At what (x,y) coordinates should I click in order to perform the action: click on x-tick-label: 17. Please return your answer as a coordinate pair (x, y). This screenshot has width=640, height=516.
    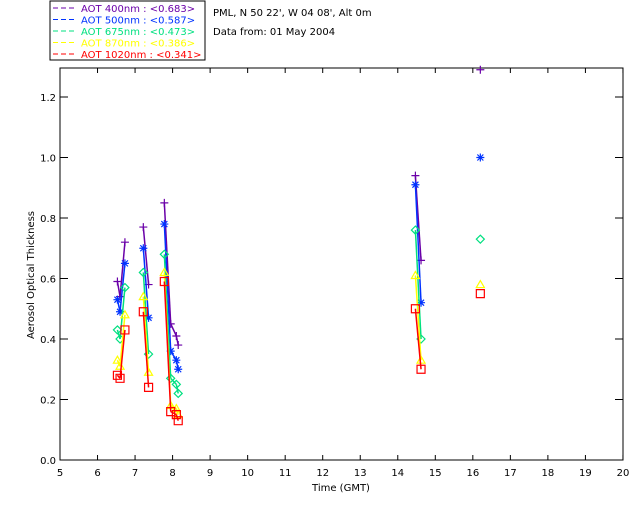
    Looking at the image, I should click on (510, 473).